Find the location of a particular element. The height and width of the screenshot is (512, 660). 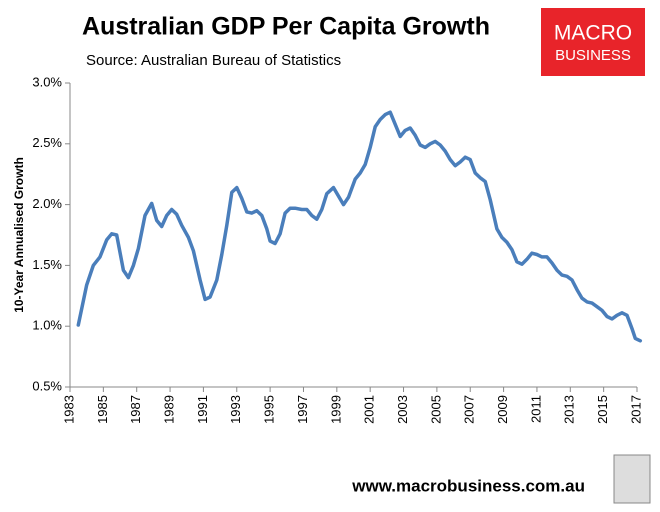

chart-subtitle: Source: Australian Bureau of Statistics is located at coordinates (213, 60).